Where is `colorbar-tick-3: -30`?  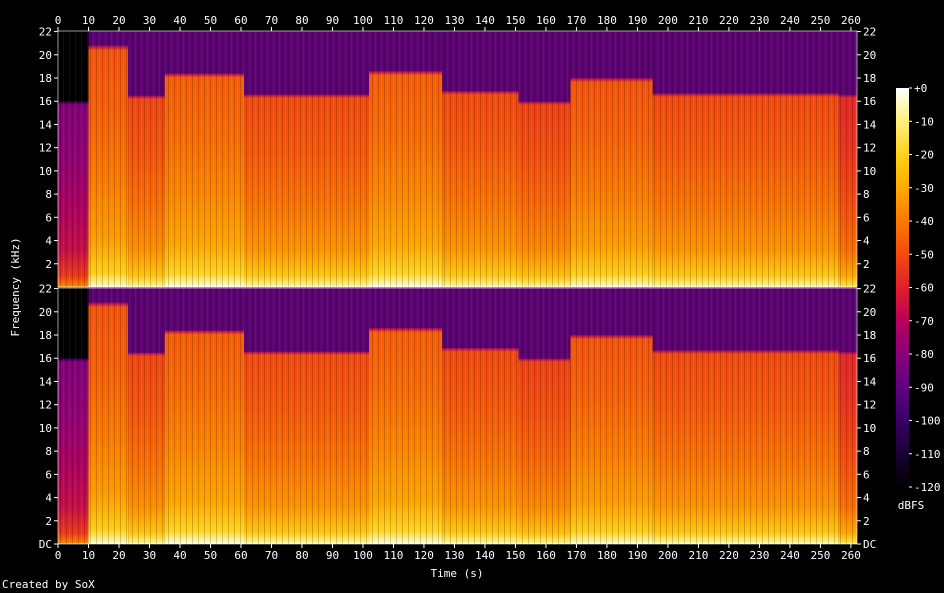
colorbar-tick-3: -30 is located at coordinates (924, 188).